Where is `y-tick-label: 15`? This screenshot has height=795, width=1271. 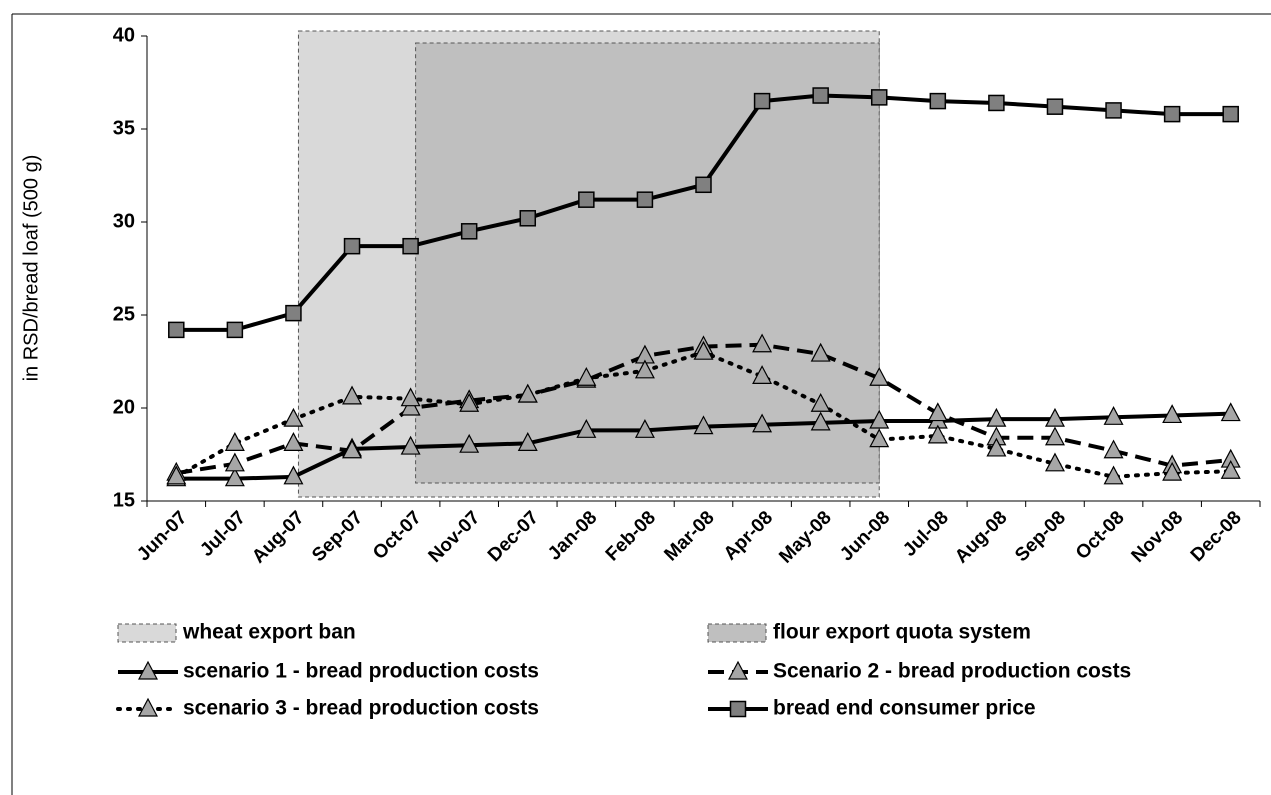 y-tick-label: 15 is located at coordinates (124, 500).